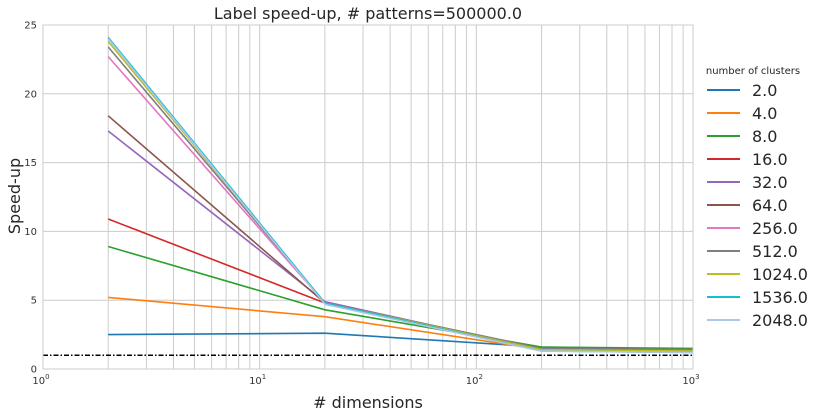 The image size is (813, 418). Describe the element at coordinates (47, 377) in the screenshot. I see `x-tick-exponent: 0` at that location.